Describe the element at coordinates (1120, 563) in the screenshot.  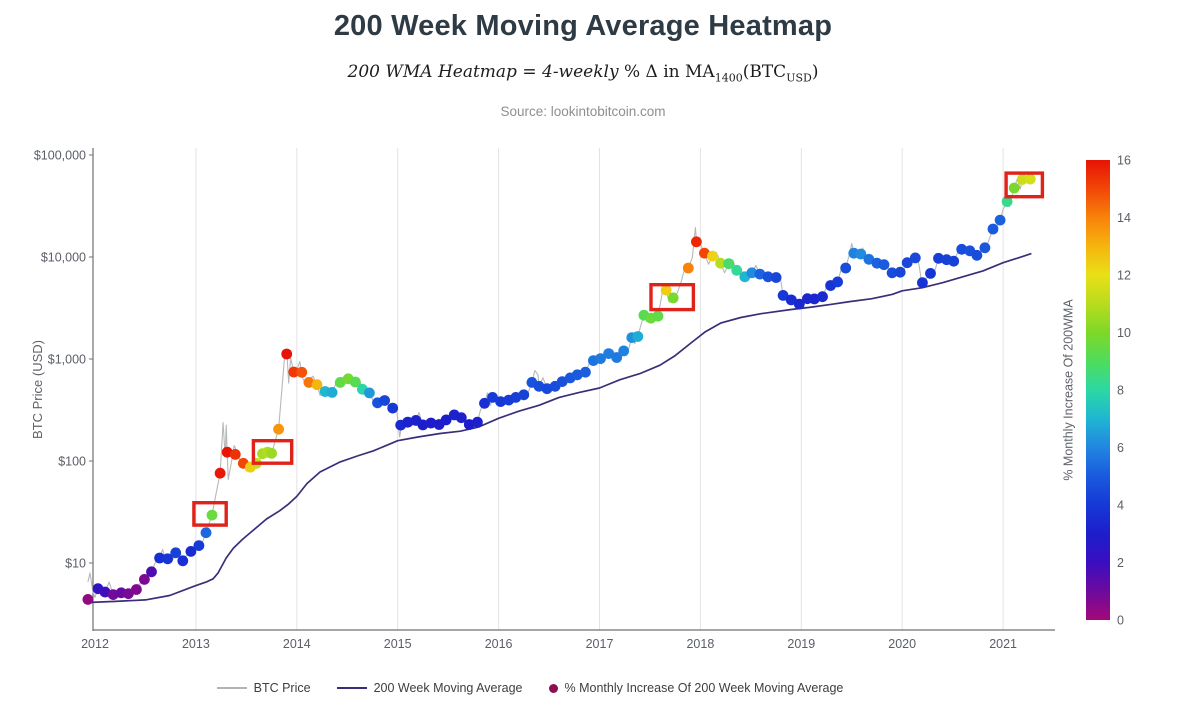
I see `colorbar-tick-label: 2` at that location.